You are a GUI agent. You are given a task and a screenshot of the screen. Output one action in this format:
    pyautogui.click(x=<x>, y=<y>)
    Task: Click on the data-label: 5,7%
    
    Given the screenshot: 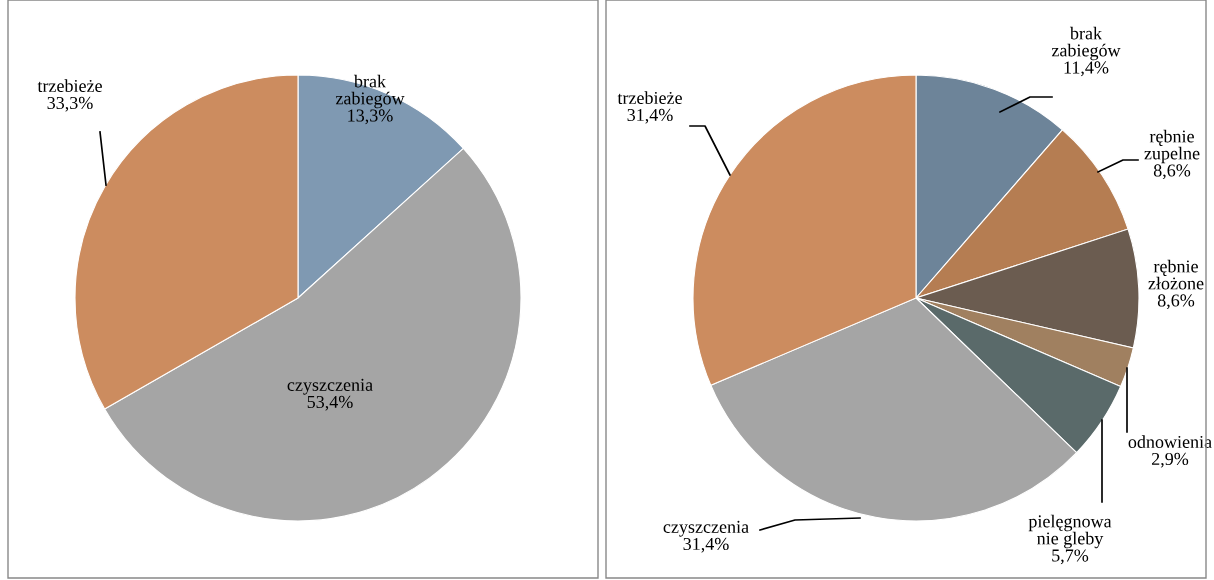 What is the action you would take?
    pyautogui.click(x=1070, y=557)
    